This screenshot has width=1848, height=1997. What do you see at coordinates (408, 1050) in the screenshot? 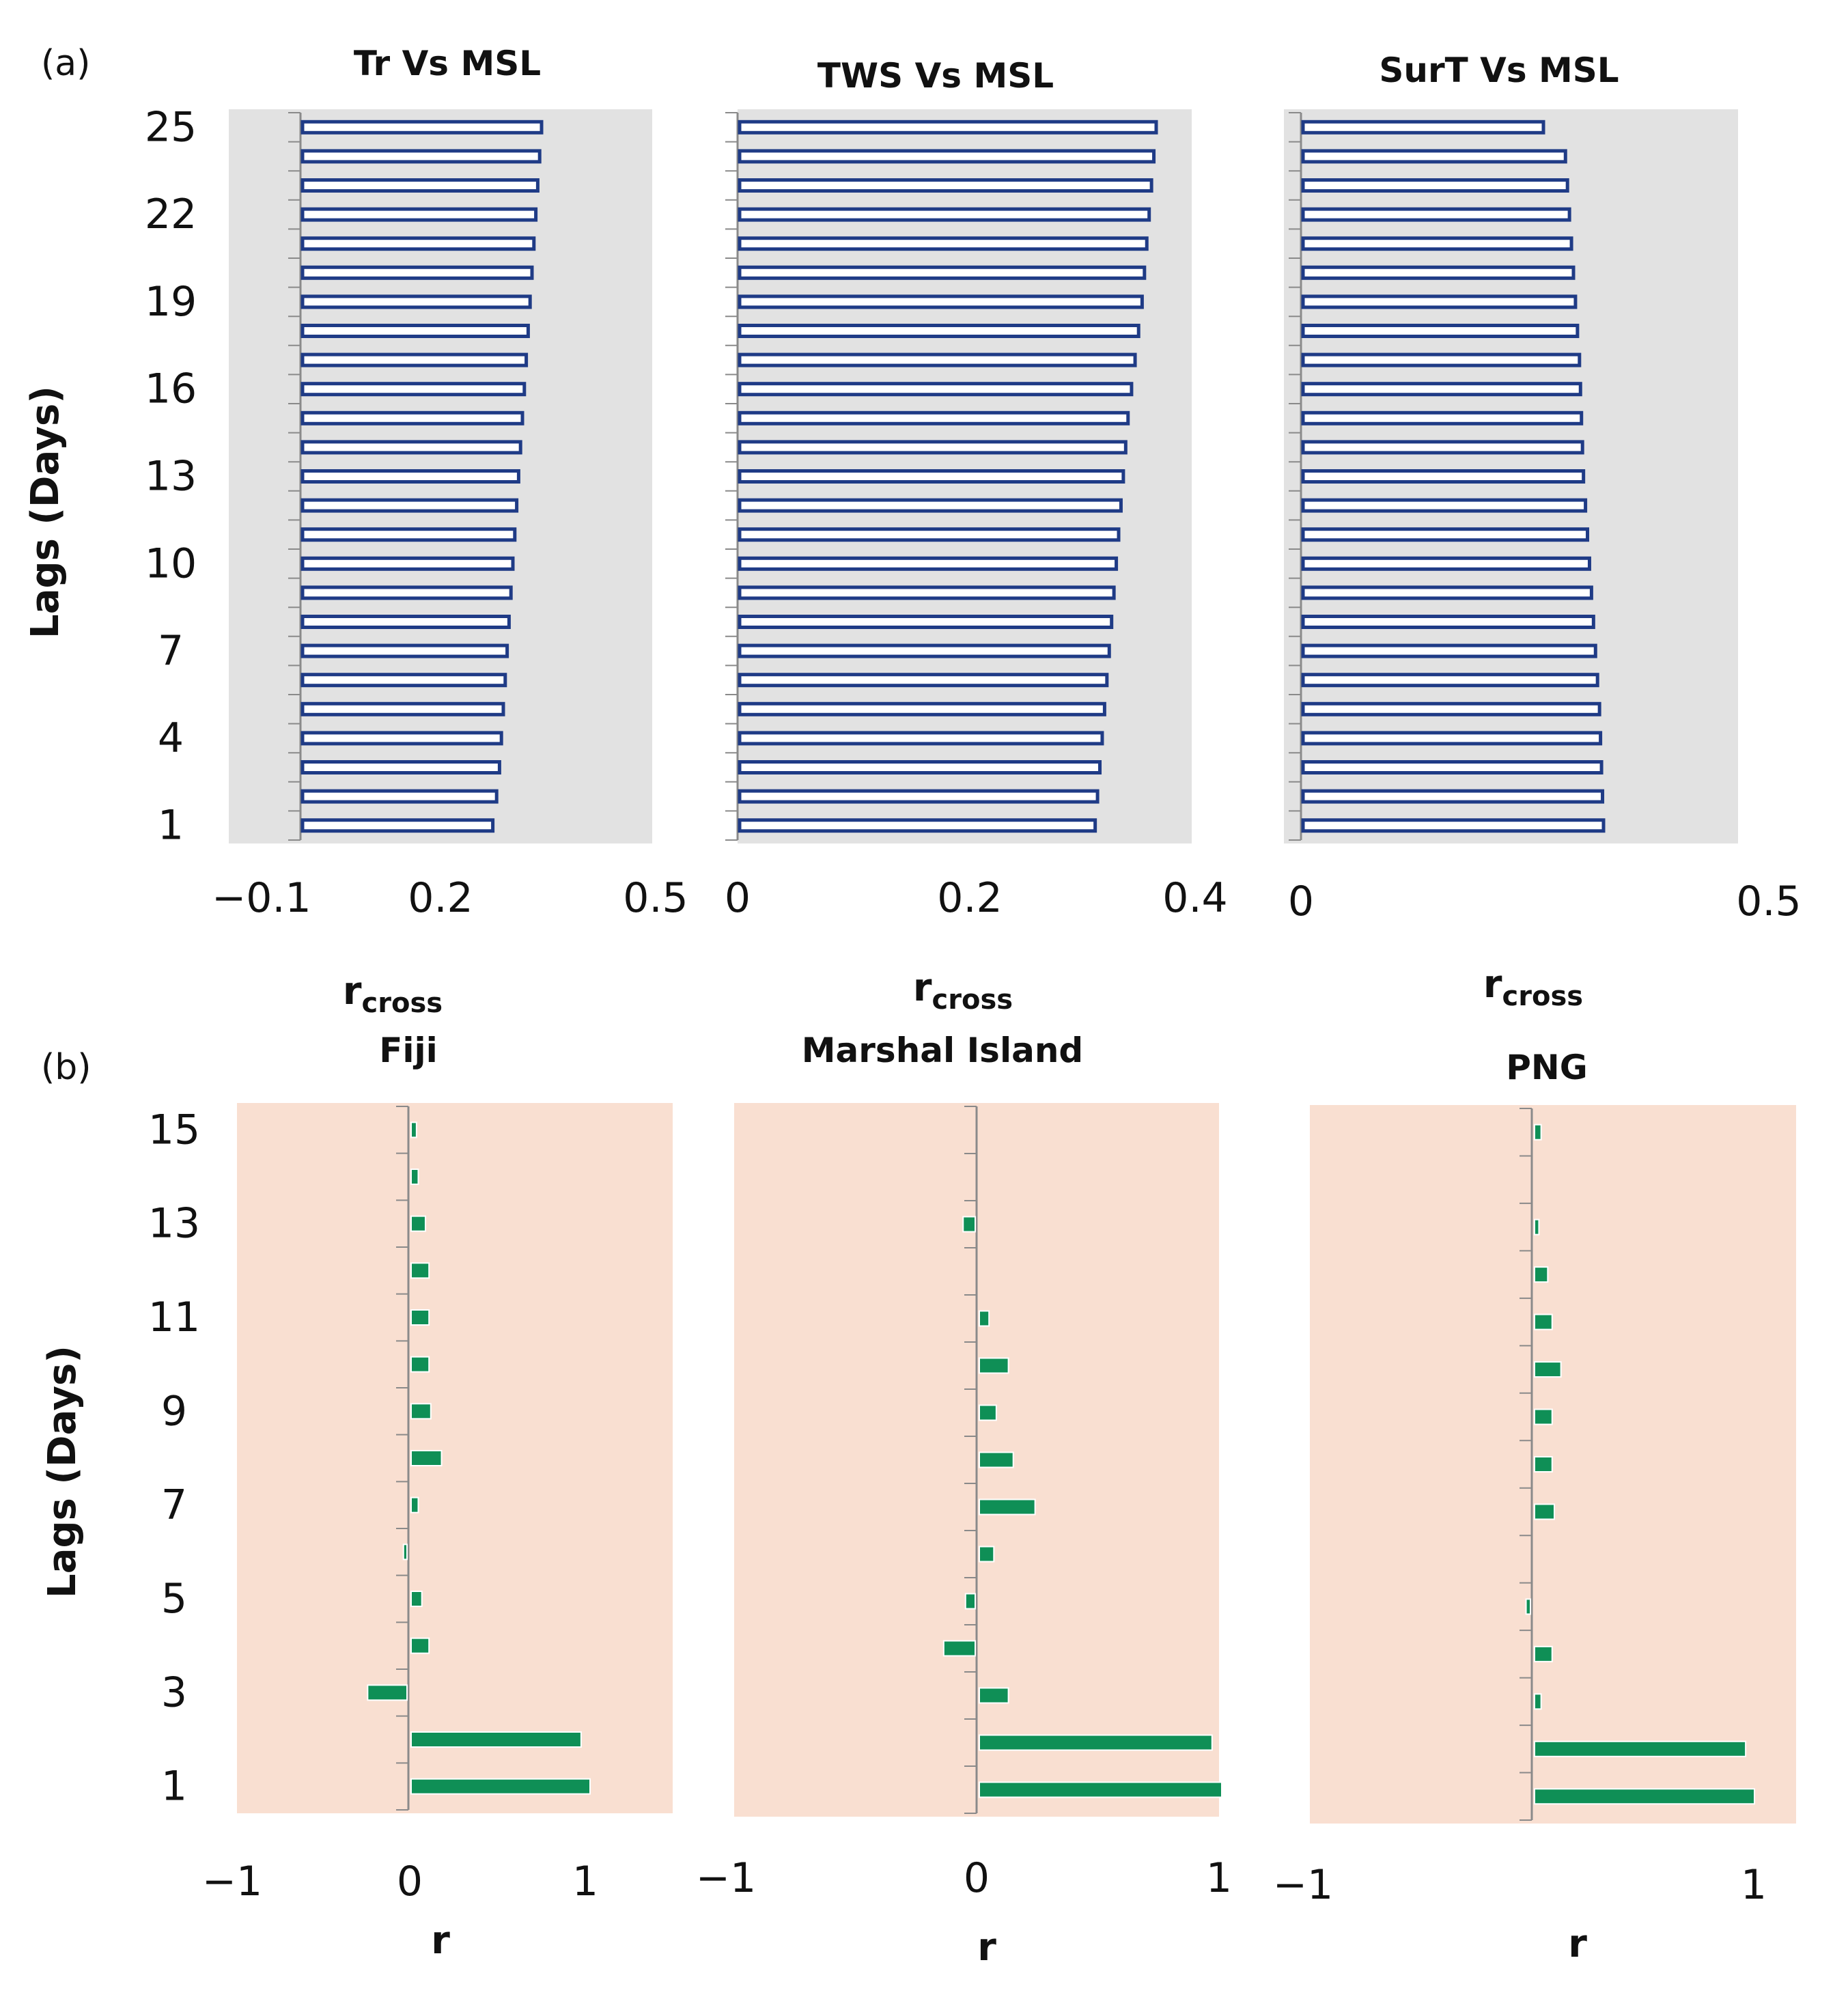
I see `chart-title: Fiji` at bounding box center [408, 1050].